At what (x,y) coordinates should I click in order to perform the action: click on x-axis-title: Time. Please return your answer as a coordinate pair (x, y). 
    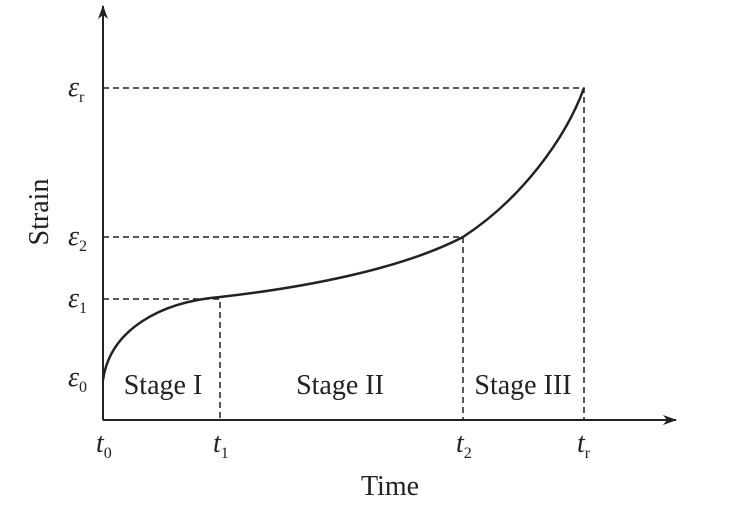
    Looking at the image, I should click on (390, 486).